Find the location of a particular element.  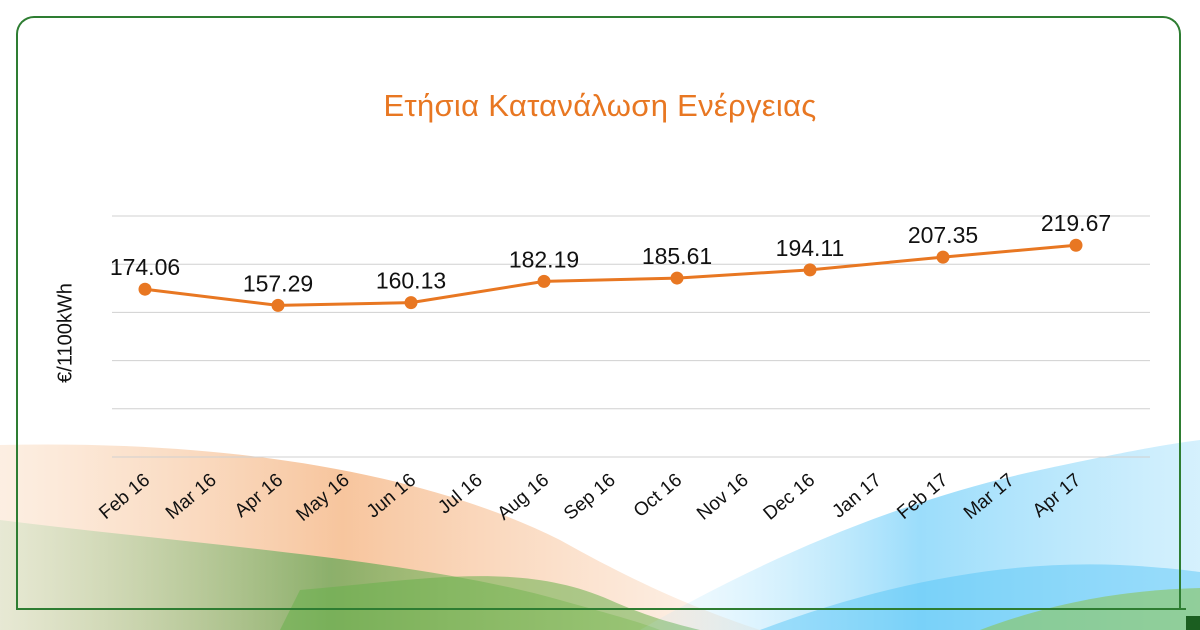

x-tick-label: Jun 16 is located at coordinates (391, 496).